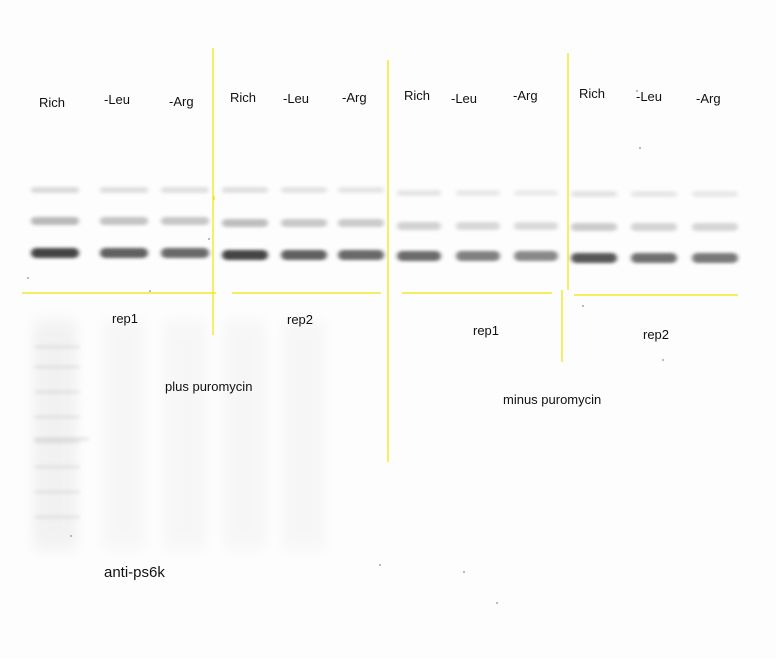  I want to click on antibody-label: anti-ps6k, so click(134, 572).